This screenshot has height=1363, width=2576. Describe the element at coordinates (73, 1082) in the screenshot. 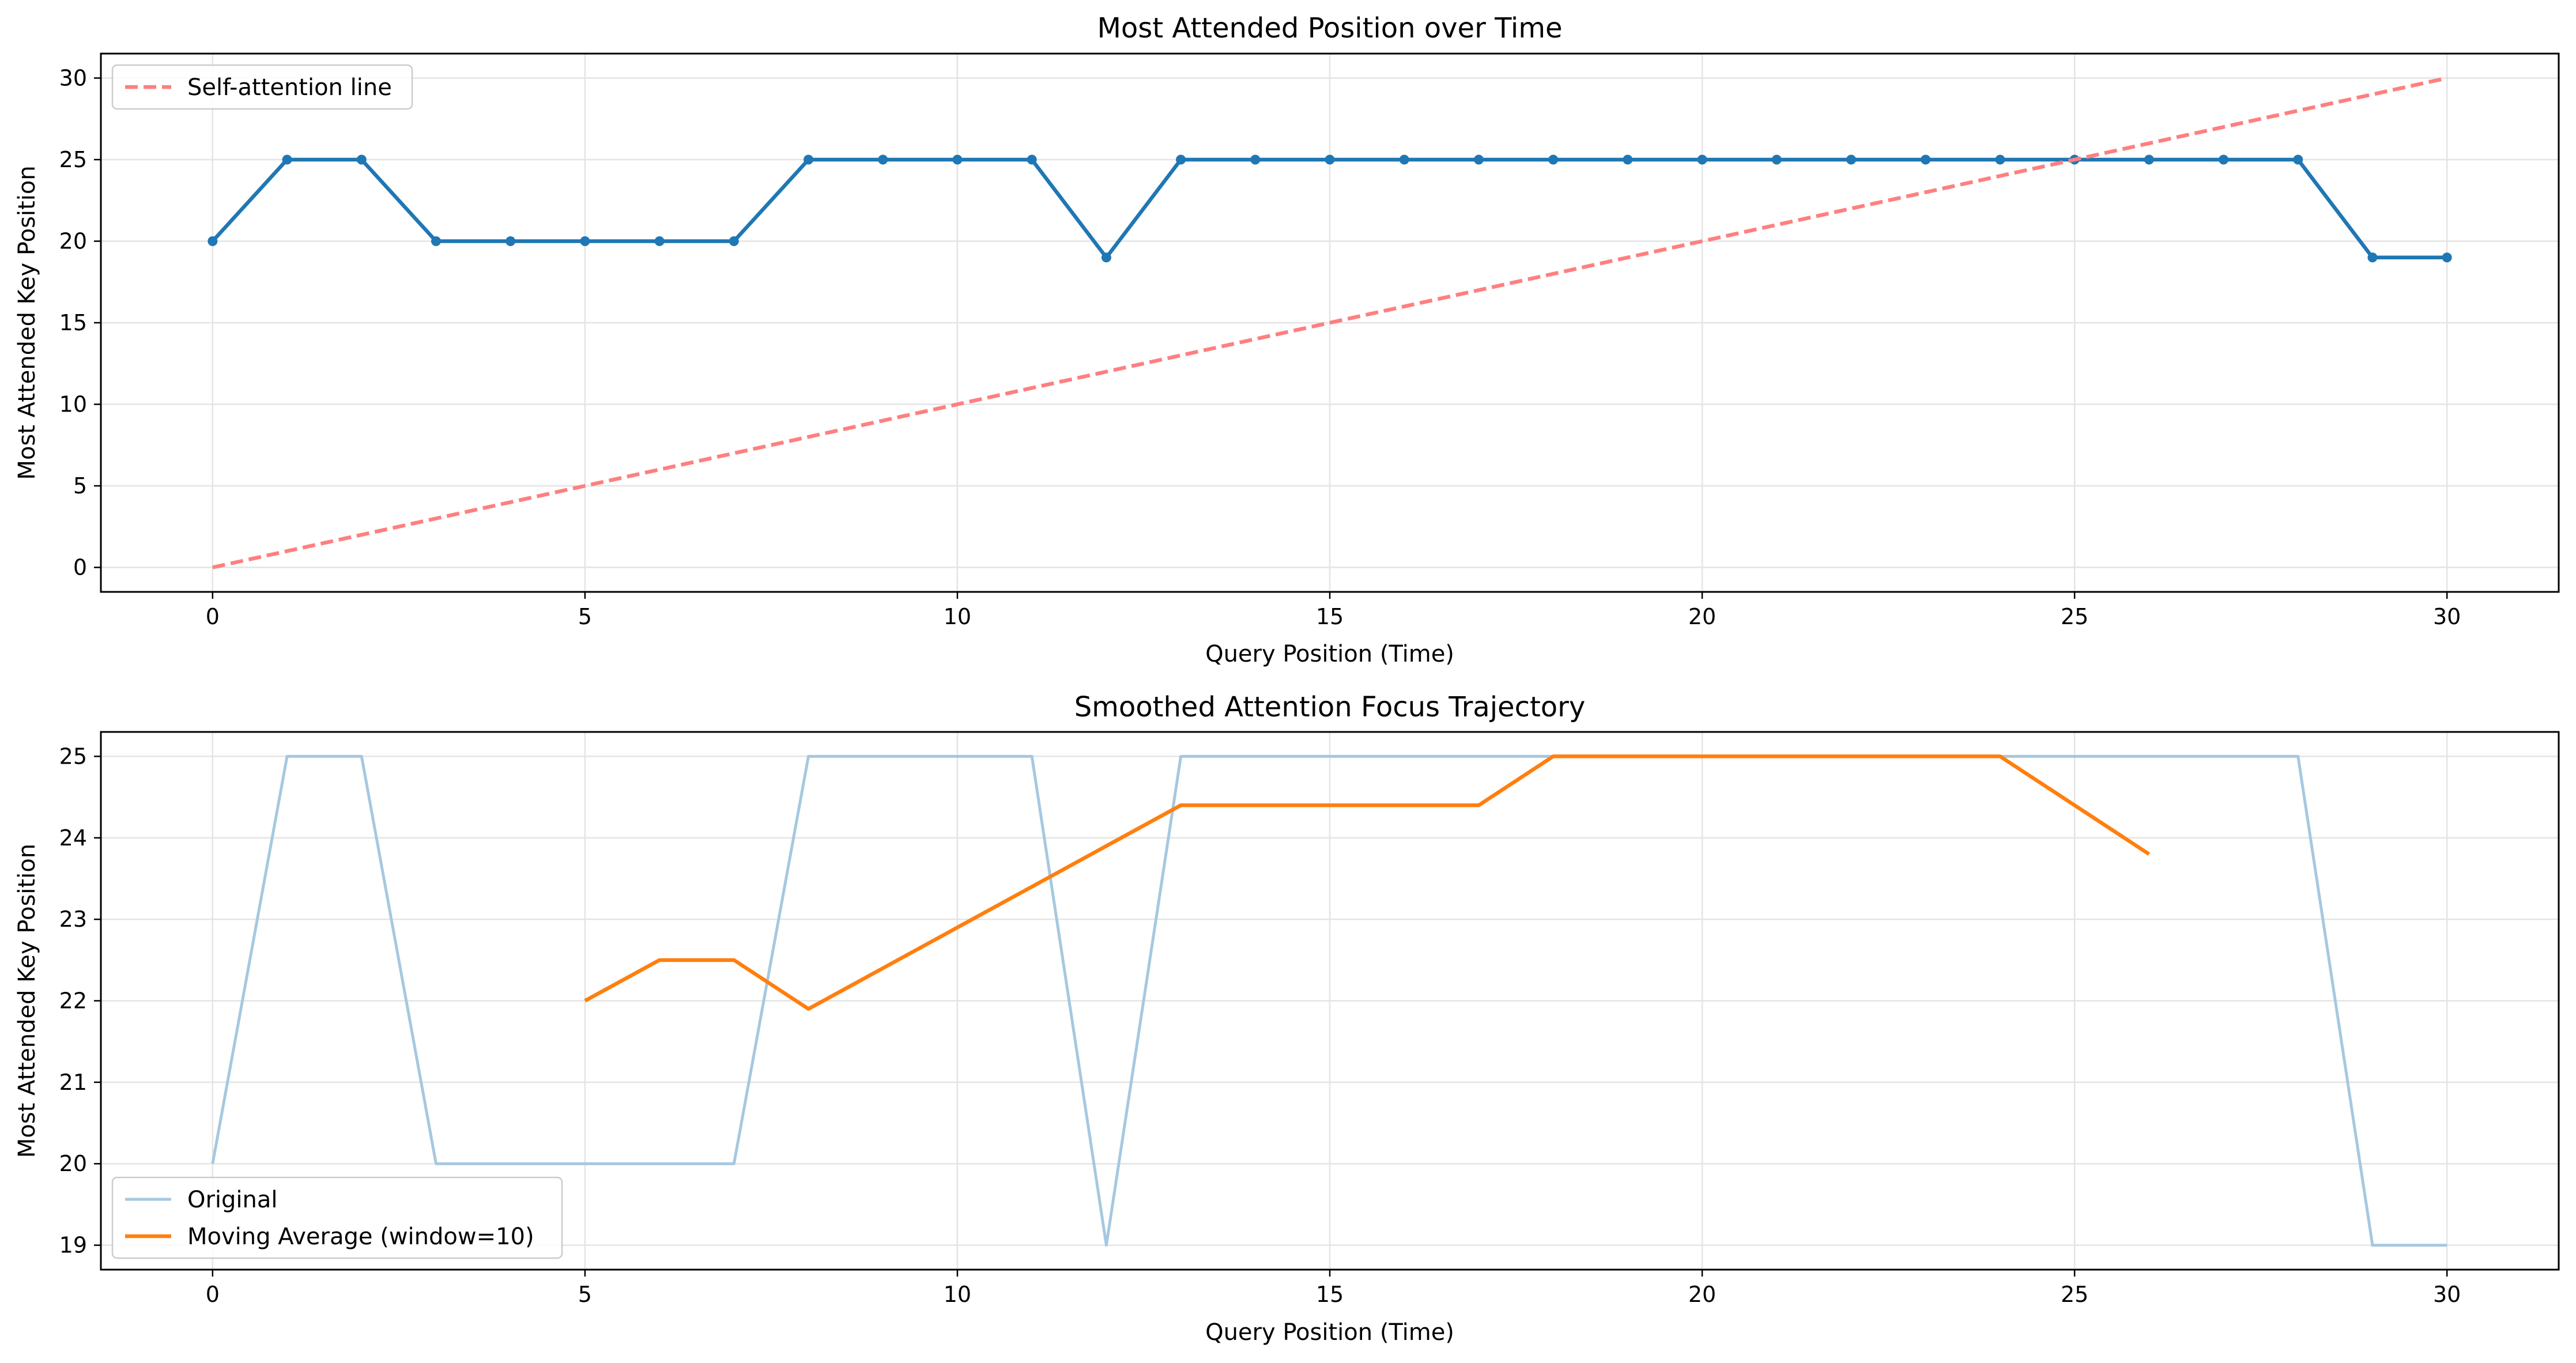

I see `y-tick-label: 21` at that location.